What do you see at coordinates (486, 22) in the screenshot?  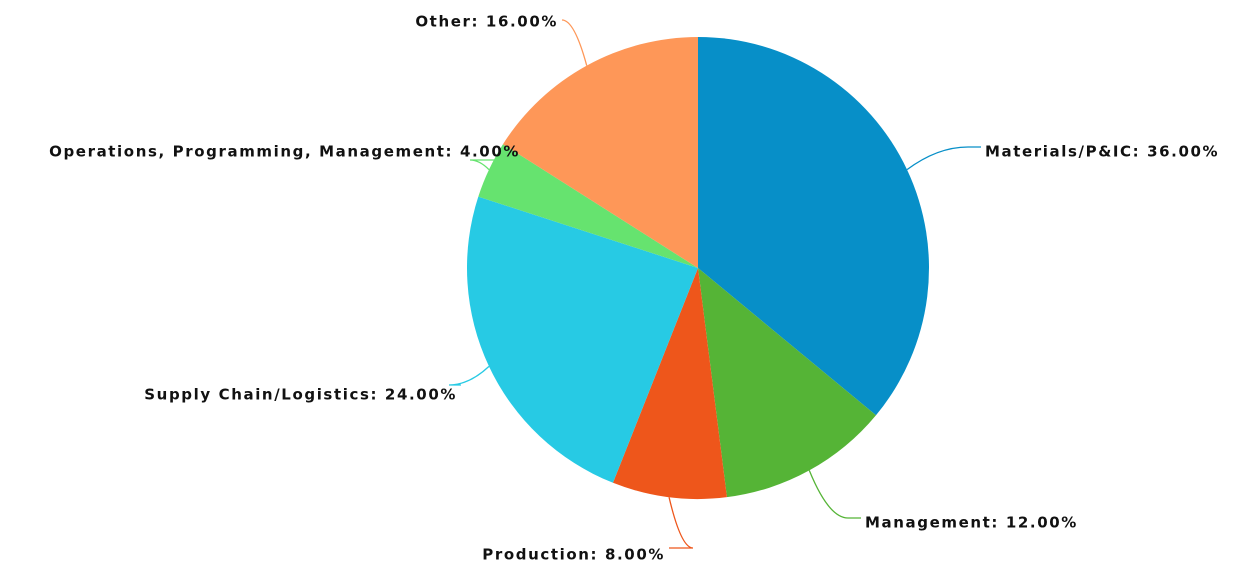 I see `slice-label: Other: 16.00%` at bounding box center [486, 22].